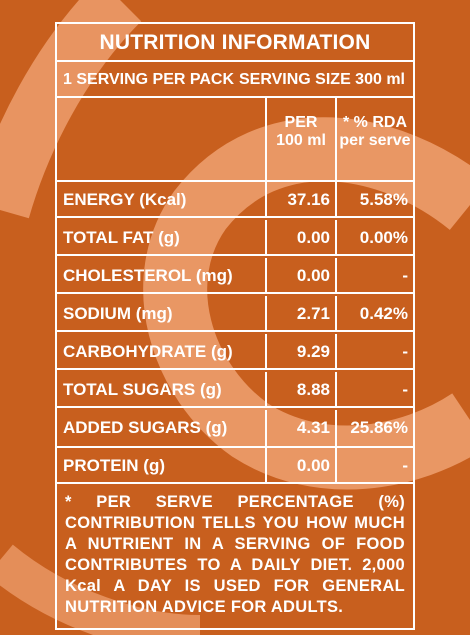  Describe the element at coordinates (374, 139) in the screenshot. I see `header-rda: * % RDA per serve` at that location.